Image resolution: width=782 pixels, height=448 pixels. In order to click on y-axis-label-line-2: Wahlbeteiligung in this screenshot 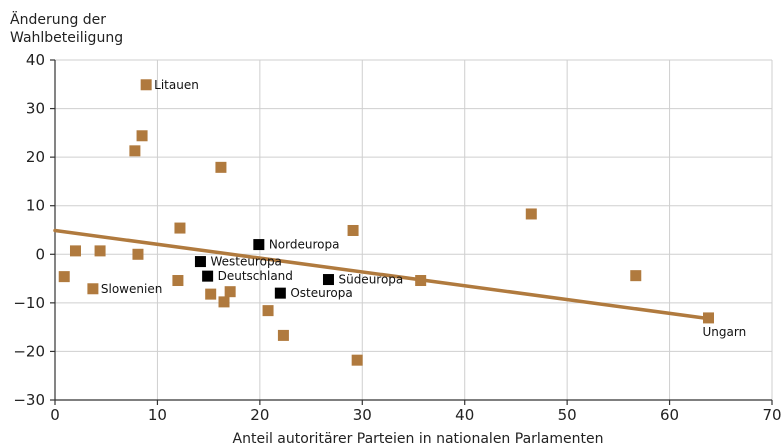, I will do `click(66, 38)`.